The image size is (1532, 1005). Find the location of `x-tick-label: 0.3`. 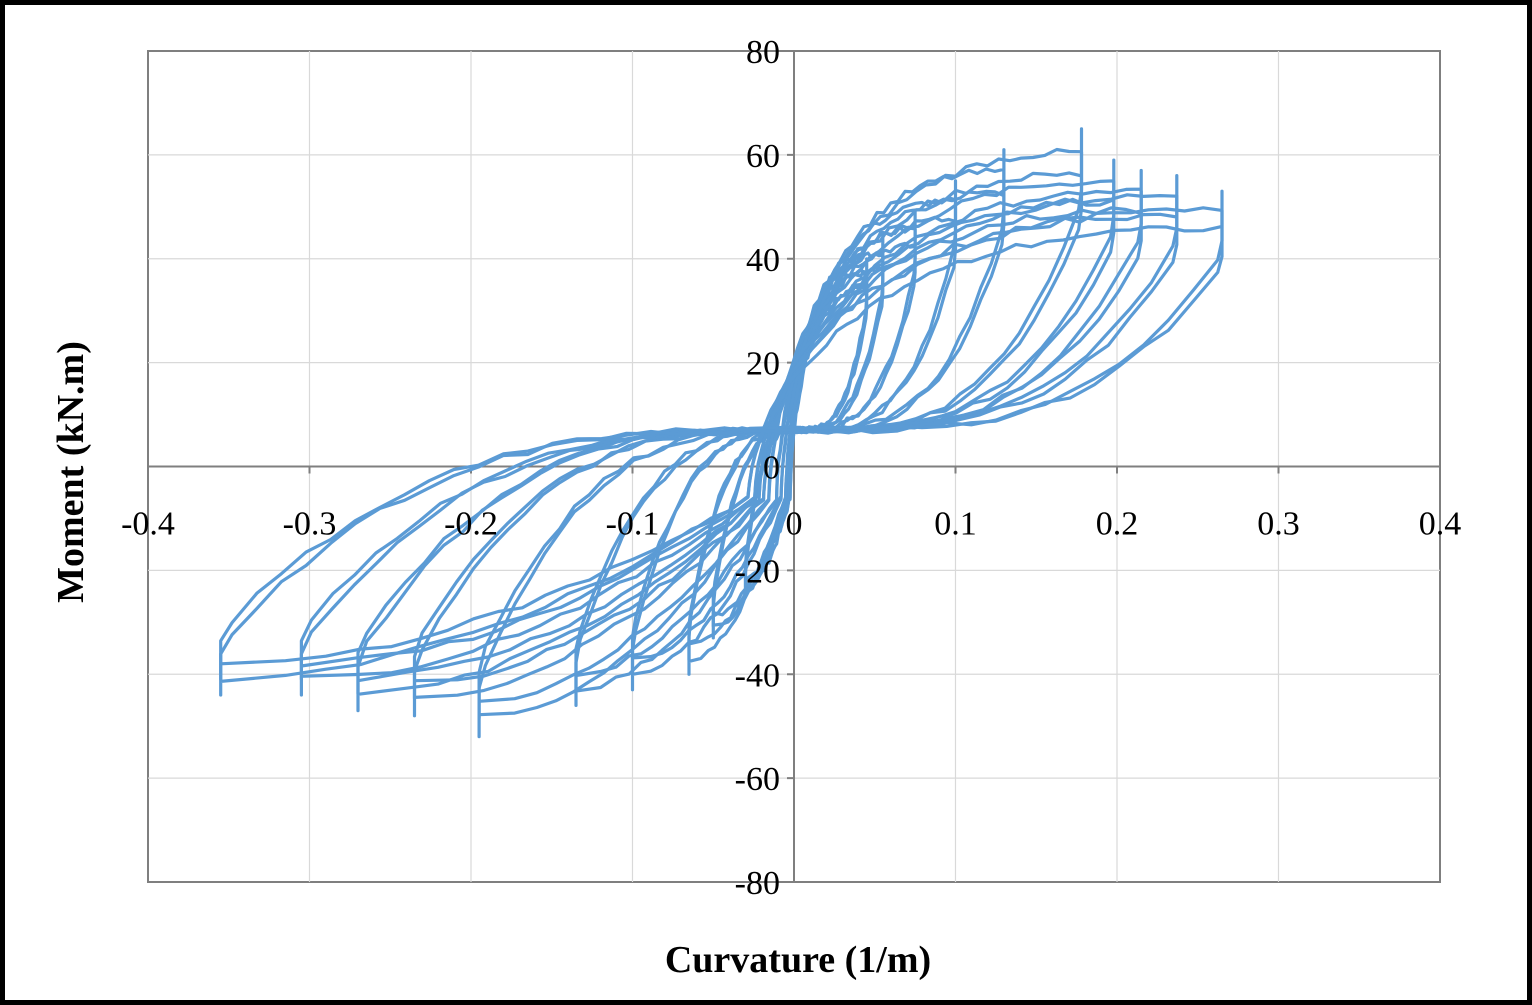

x-tick-label: 0.3 is located at coordinates (1278, 524).